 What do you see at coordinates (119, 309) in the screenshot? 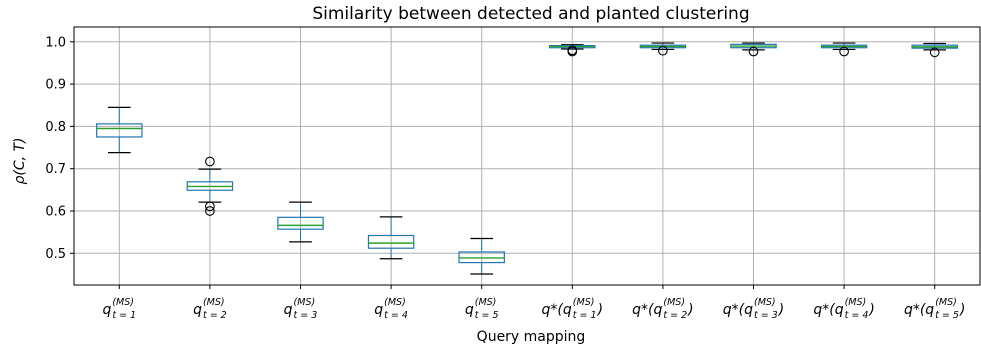
I see `x-tick-label: q (MS) t = 1` at bounding box center [119, 309].